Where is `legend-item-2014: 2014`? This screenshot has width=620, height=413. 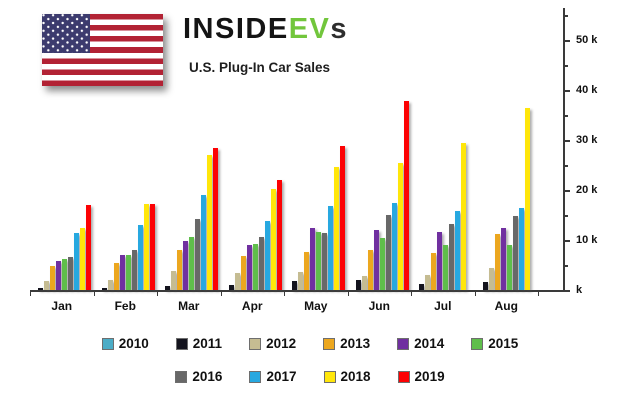 legend-item-2014: 2014 is located at coordinates (420, 343).